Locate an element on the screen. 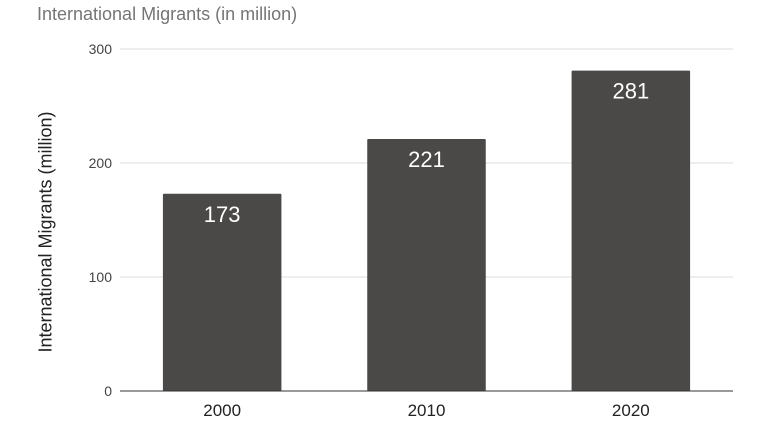 Image resolution: width=763 pixels, height=441 pixels. x-tick-label-2020: 2020 is located at coordinates (631, 410).